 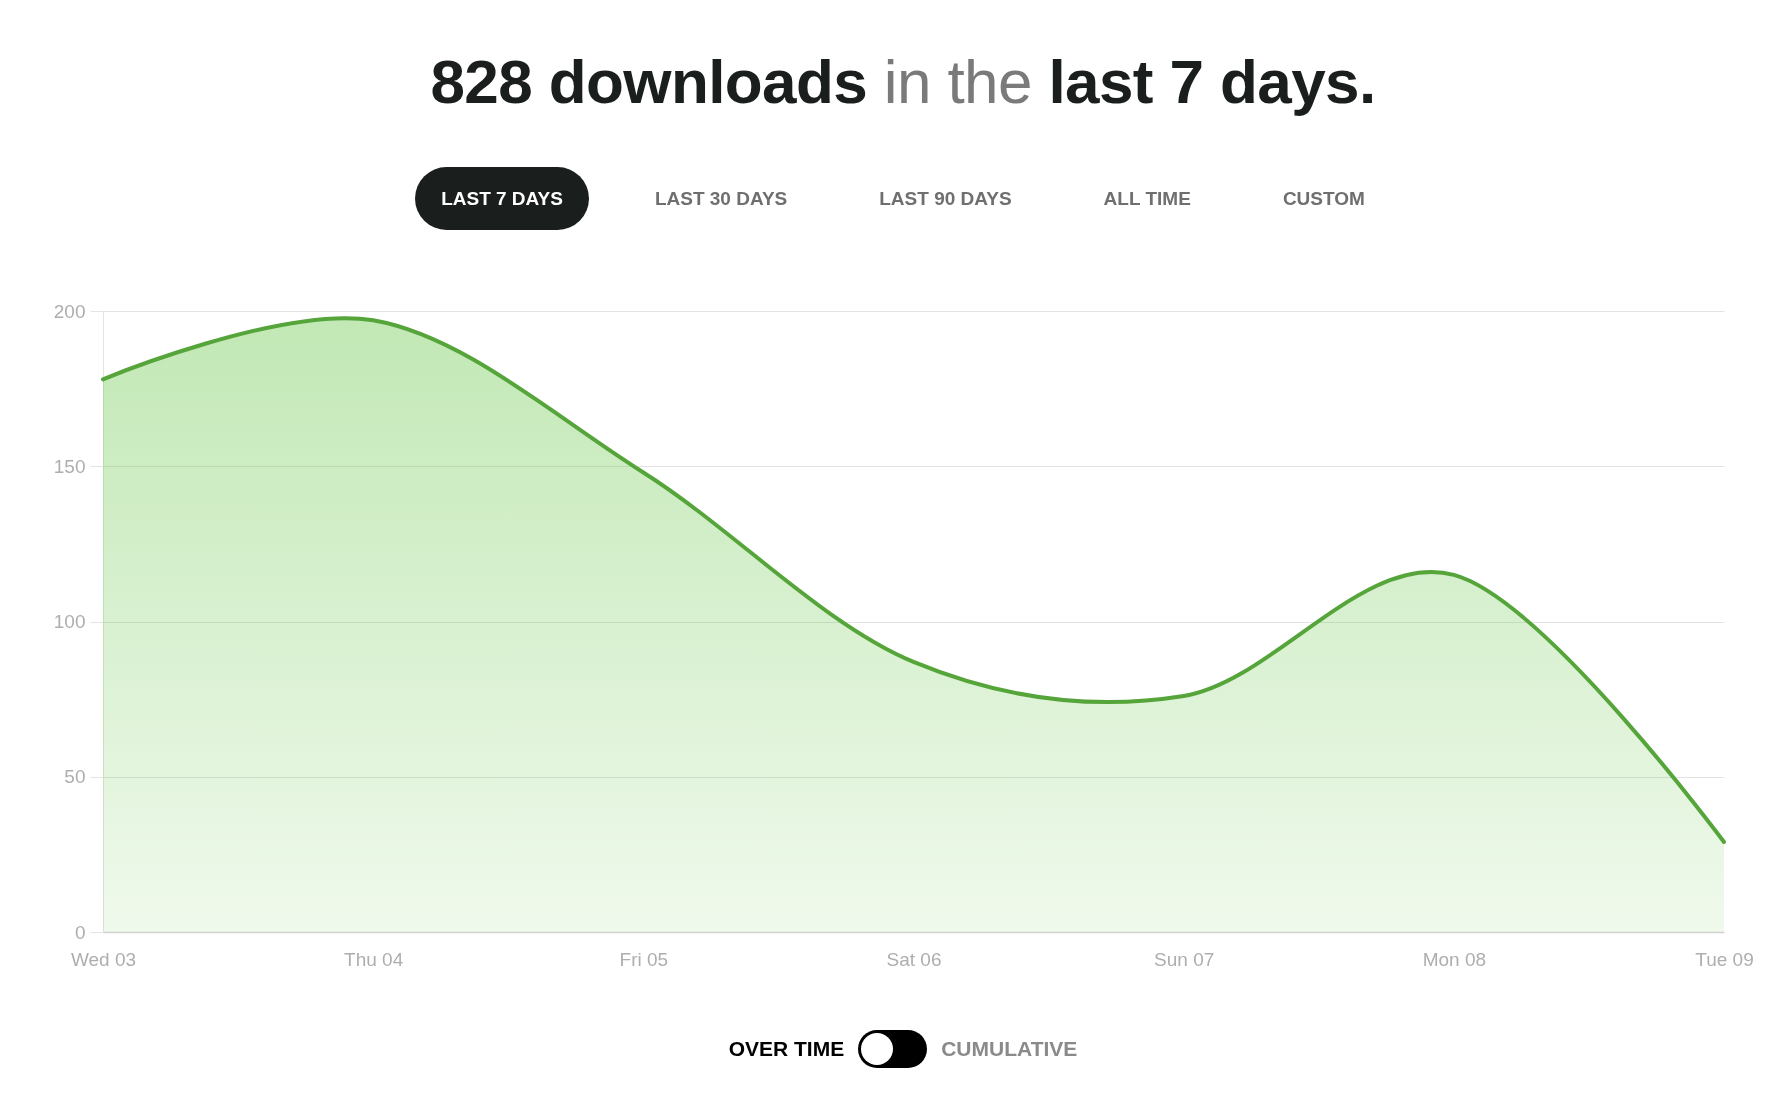 I want to click on x-tick-label: Wed 03, so click(x=103, y=959).